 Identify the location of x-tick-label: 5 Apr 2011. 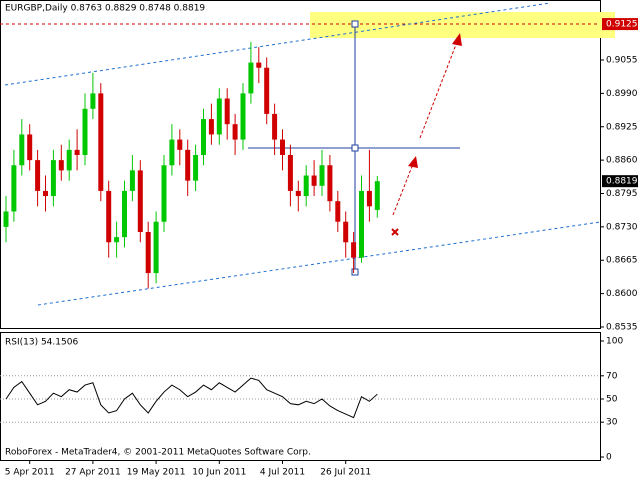
(30, 473).